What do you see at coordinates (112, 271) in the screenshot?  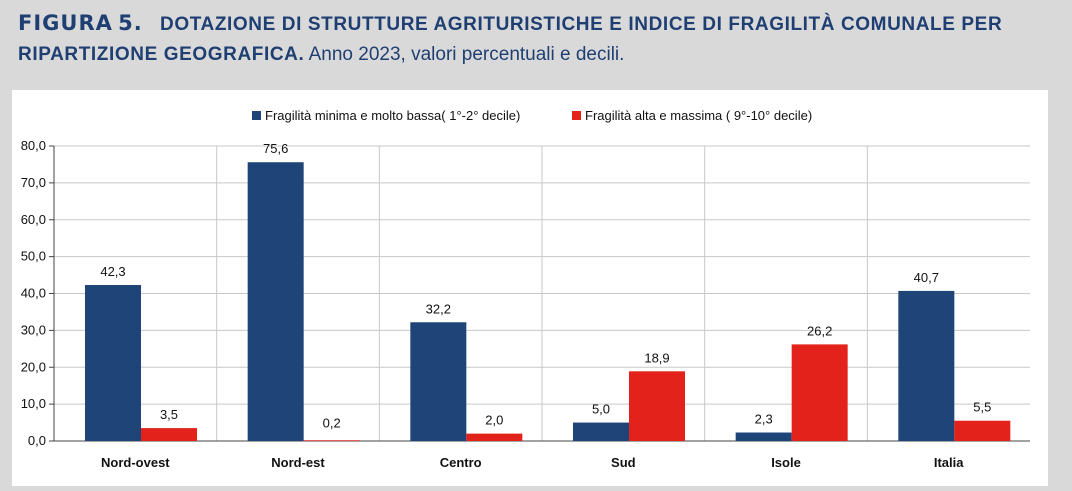 I see `data-label: 42,3` at bounding box center [112, 271].